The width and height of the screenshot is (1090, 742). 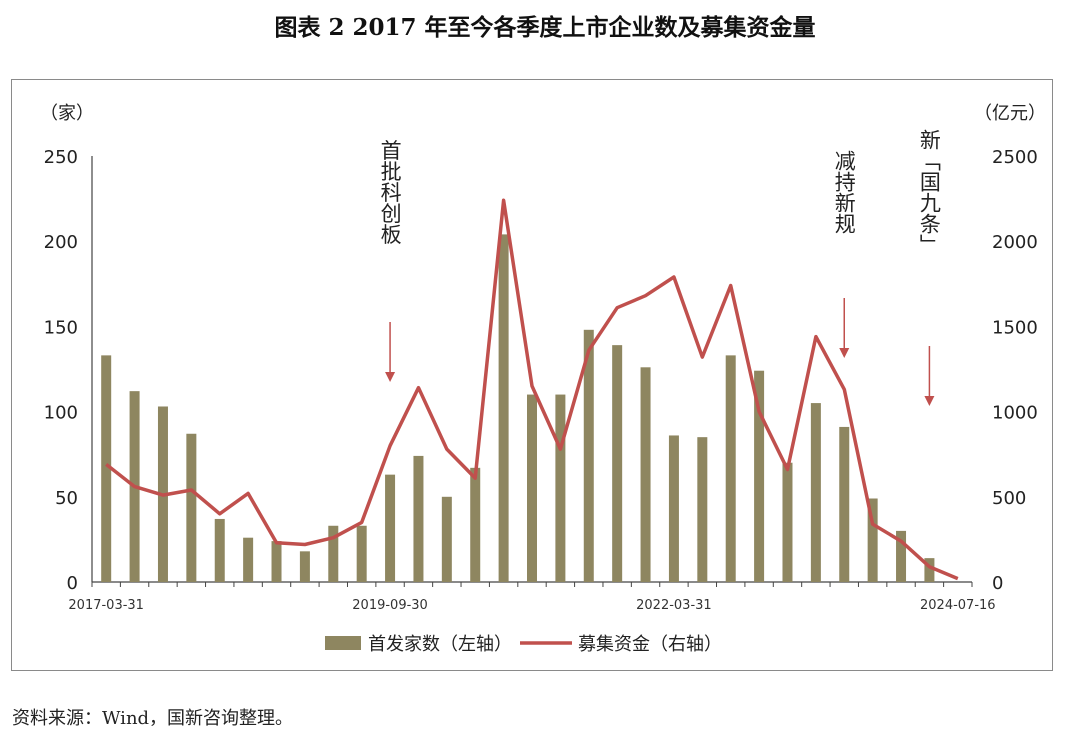 What do you see at coordinates (61, 413) in the screenshot?
I see `left-tick-label: 100` at bounding box center [61, 413].